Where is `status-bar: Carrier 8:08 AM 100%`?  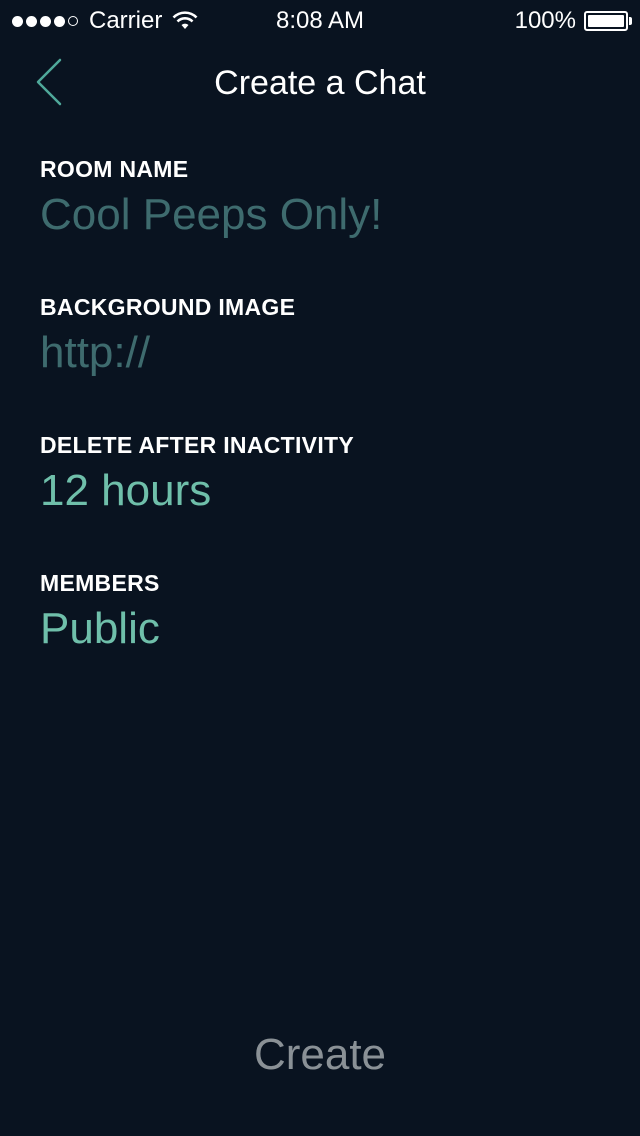
status-bar: Carrier 8:08 AM 100% is located at coordinates (320, 20).